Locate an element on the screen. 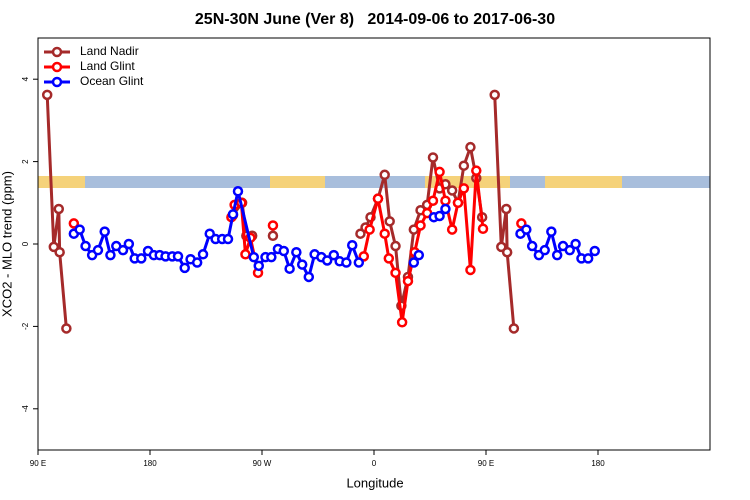  legend-label: Land Nadir is located at coordinates (109, 51).